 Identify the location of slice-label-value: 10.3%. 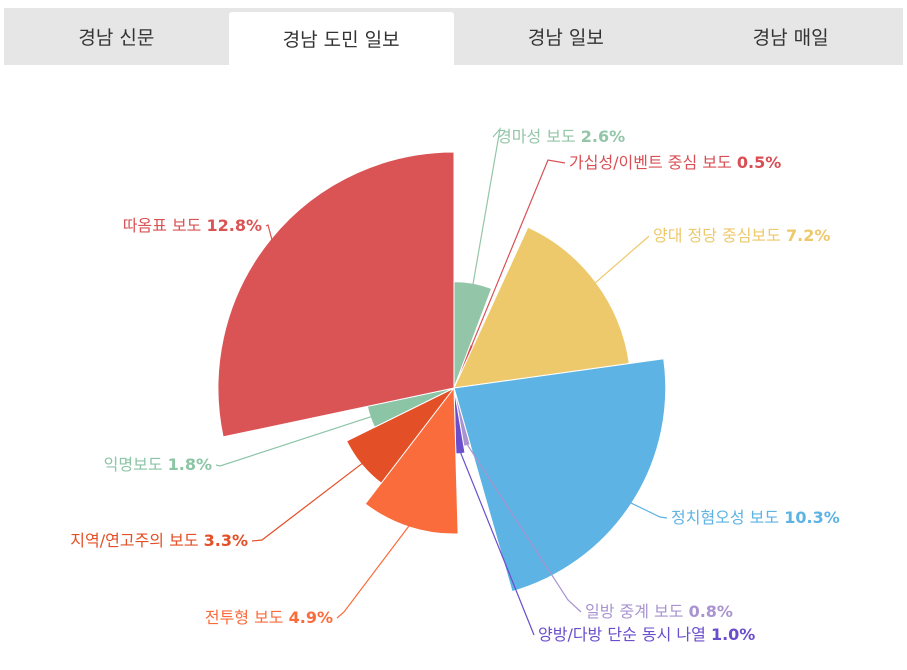
(812, 517).